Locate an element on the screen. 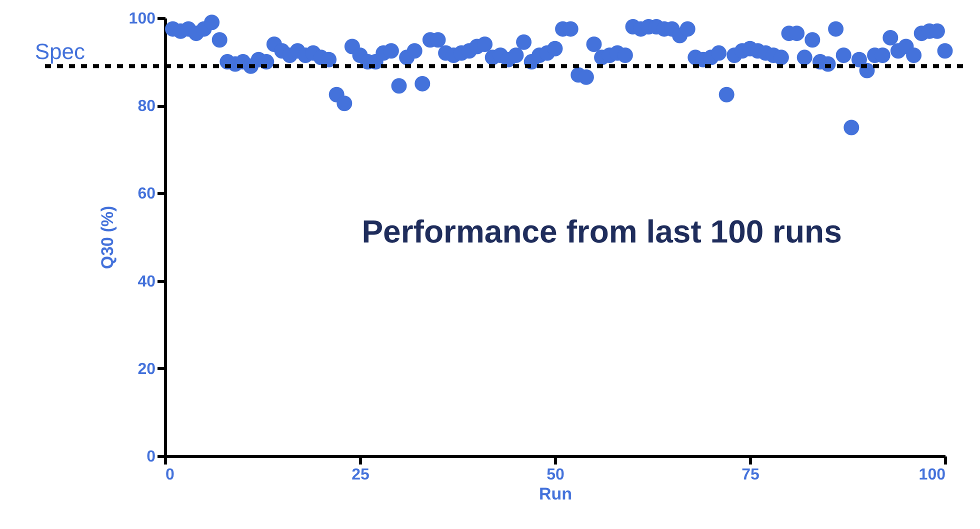 Image resolution: width=980 pixels, height=529 pixels. annotation: Performance from last 100 runs is located at coordinates (602, 232).